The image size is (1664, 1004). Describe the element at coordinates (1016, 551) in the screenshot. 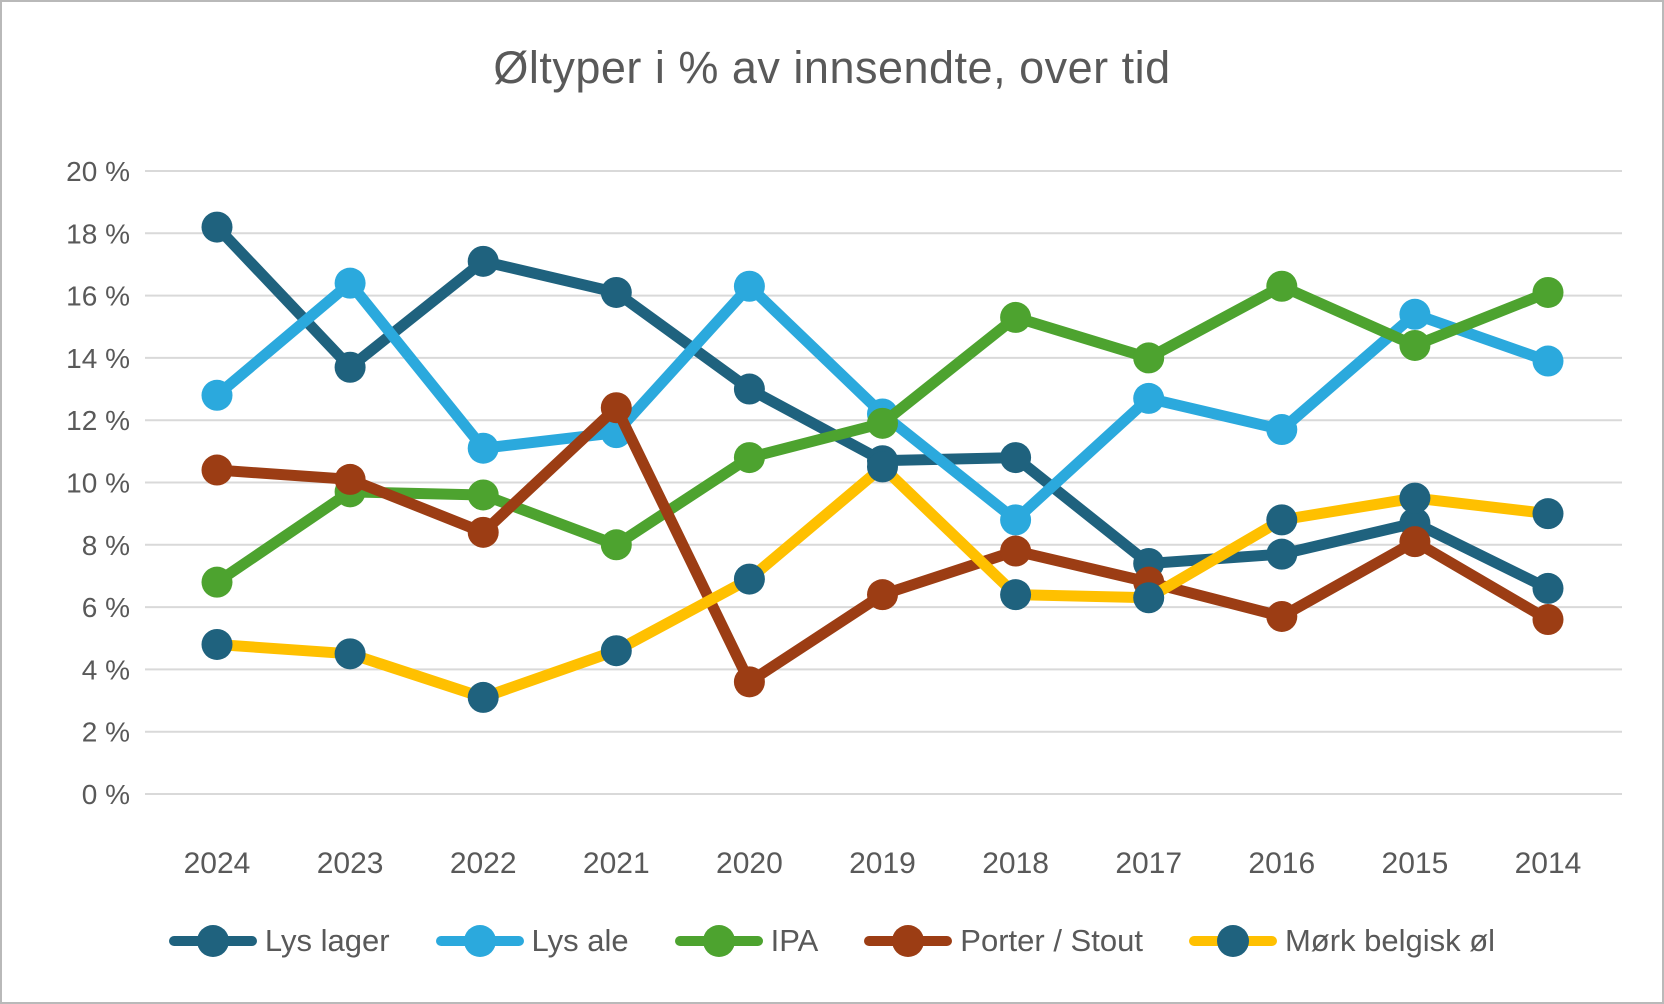

I see `data-point-porter-stout-2018` at that location.